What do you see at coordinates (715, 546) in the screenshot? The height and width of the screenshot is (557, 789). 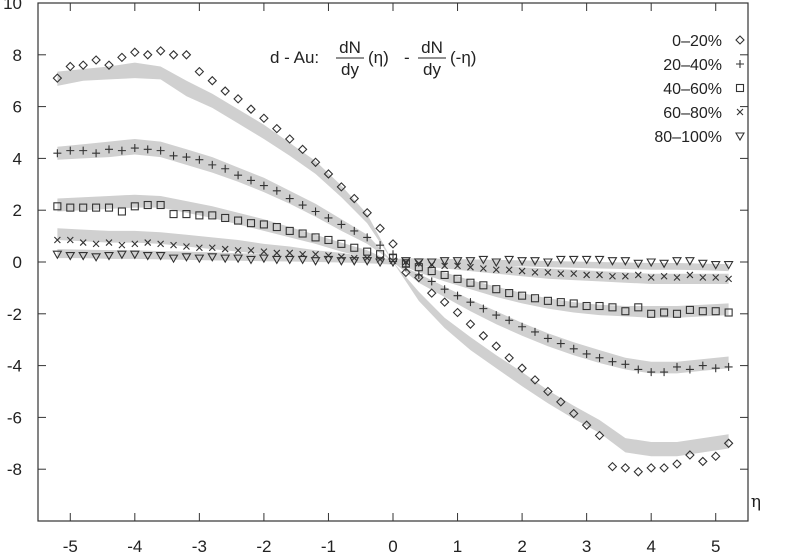 I see `x-tick-label: 5` at bounding box center [715, 546].